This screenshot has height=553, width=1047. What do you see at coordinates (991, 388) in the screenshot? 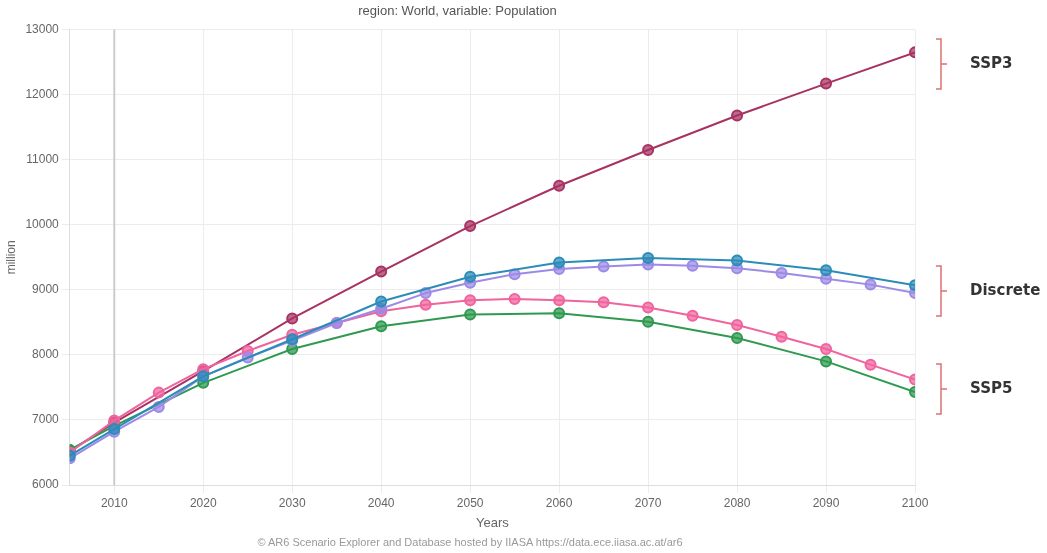
I see `text: SSP5` at bounding box center [991, 388].